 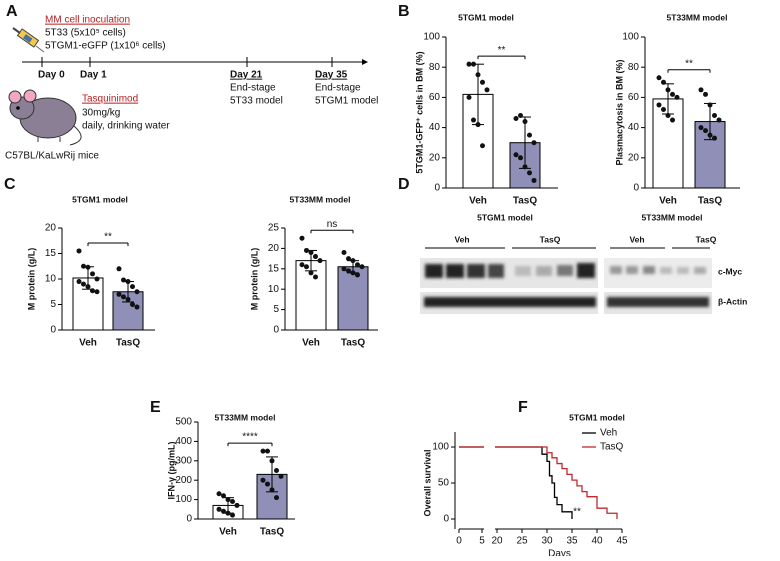 I want to click on y-tick-label: 200, so click(x=183, y=480).